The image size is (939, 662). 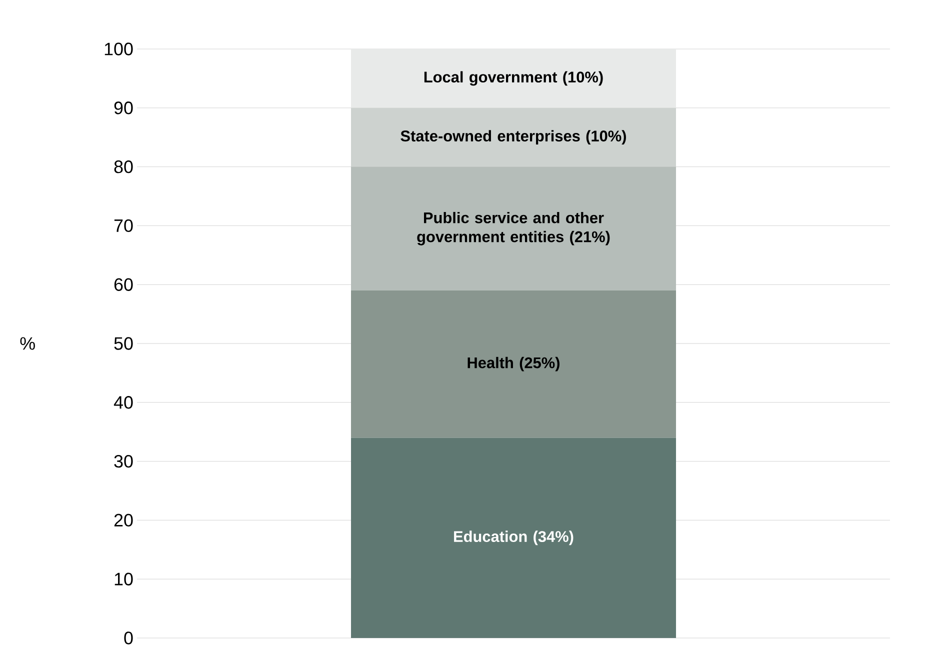 What do you see at coordinates (128, 638) in the screenshot?
I see `y-tick-label: 0` at bounding box center [128, 638].